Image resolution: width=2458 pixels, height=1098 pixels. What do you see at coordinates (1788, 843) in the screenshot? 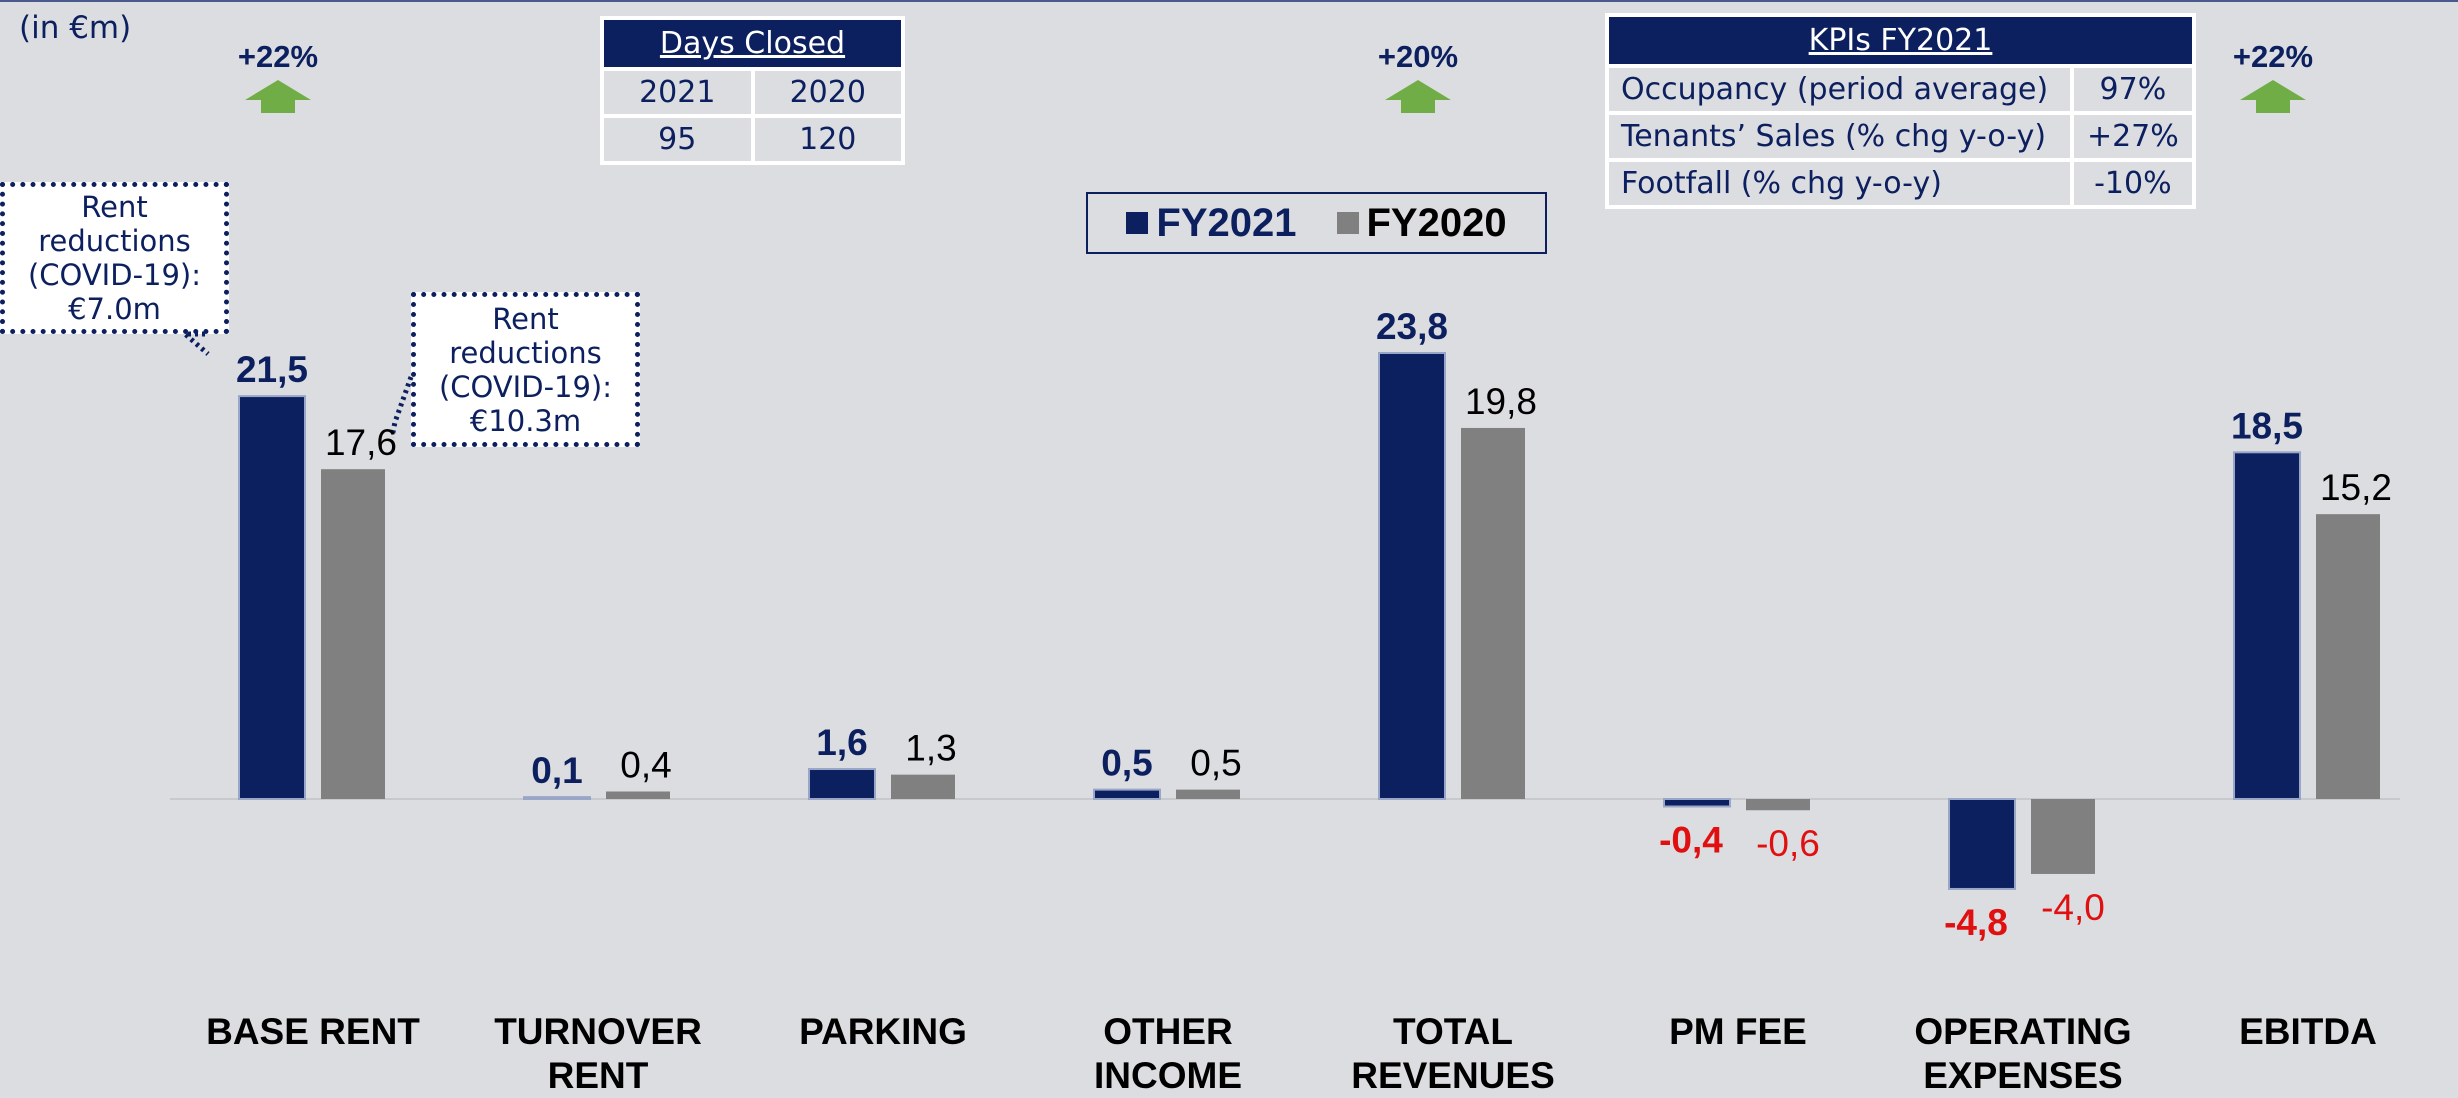
I see `value-label: -0,6` at bounding box center [1788, 843].